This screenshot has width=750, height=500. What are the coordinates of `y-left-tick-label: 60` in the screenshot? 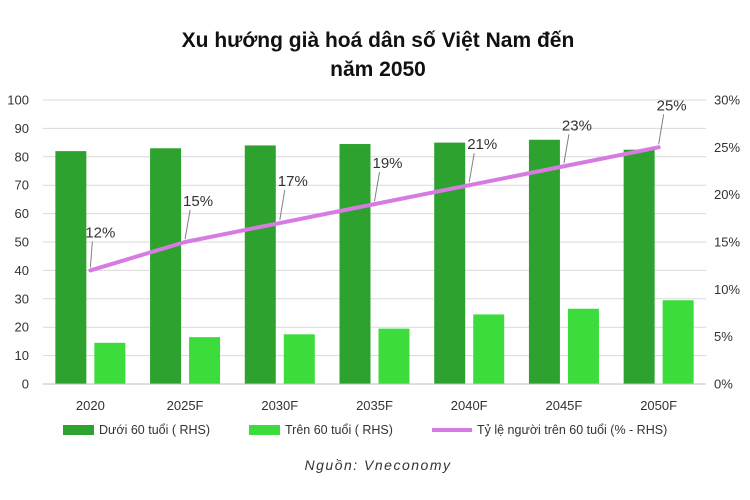 It's located at (22, 213).